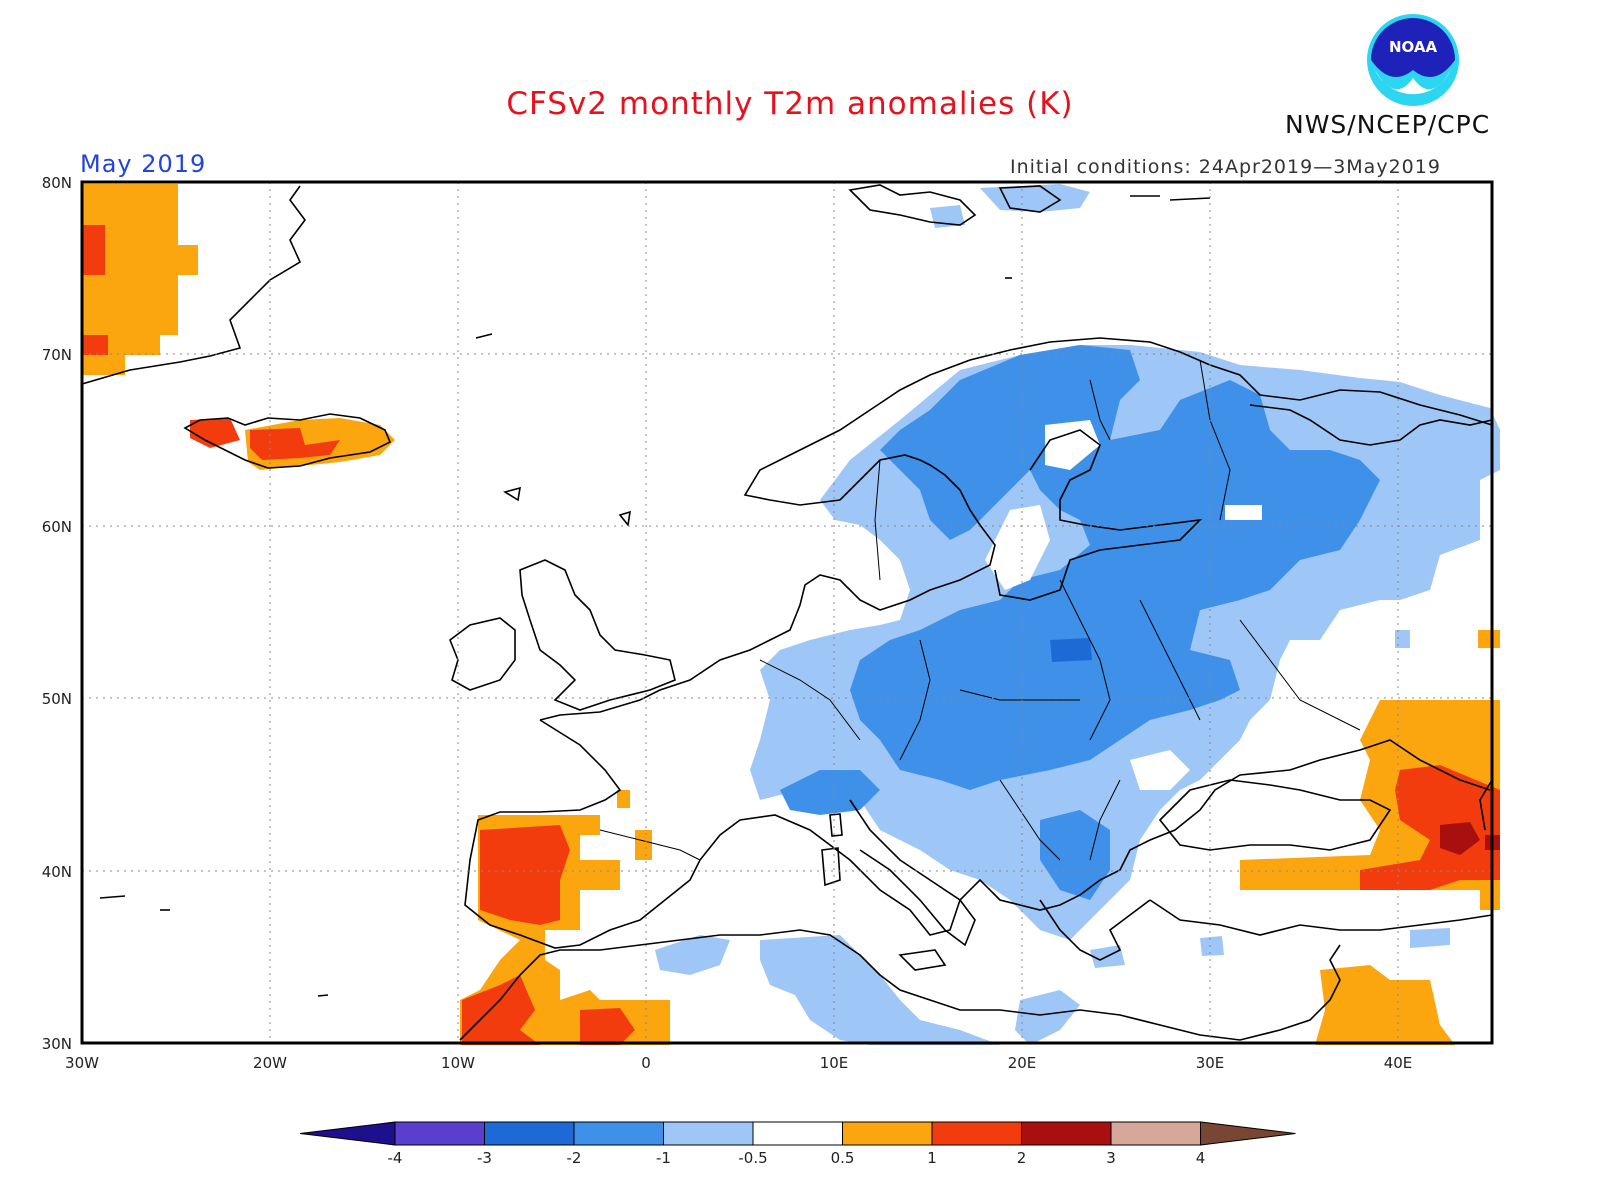 The height and width of the screenshot is (1199, 1600). What do you see at coordinates (57, 613) in the screenshot?
I see `latitude-labels: 80N 70N 60N 50N 40N 30N` at bounding box center [57, 613].